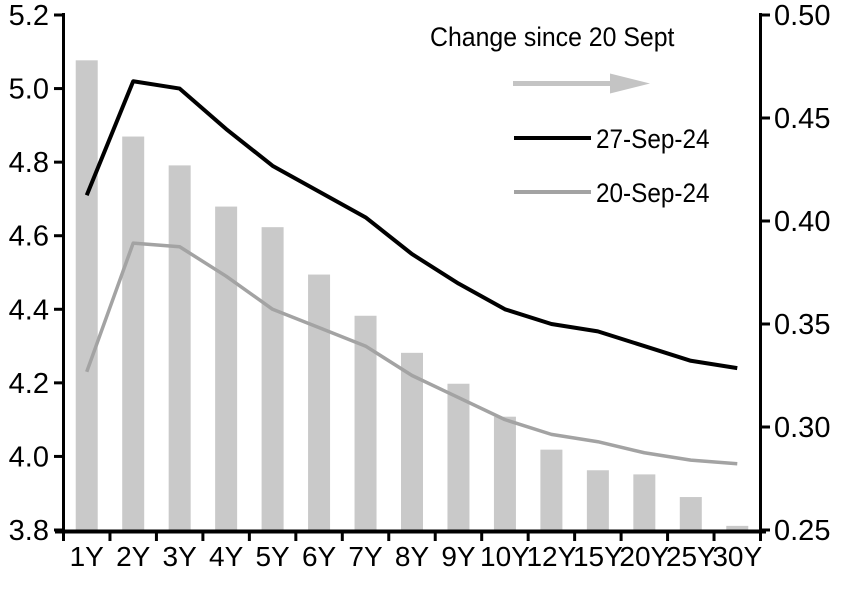 This screenshot has width=852, height=589. What do you see at coordinates (653, 193) in the screenshot?
I see `legend-label-20sep: 20-Sep-24` at bounding box center [653, 193].